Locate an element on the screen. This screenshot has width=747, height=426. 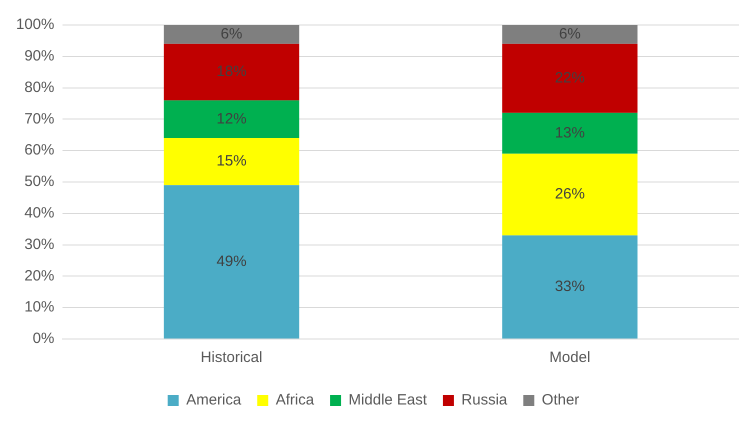
y-tick-label: 0% is located at coordinates (43, 339).